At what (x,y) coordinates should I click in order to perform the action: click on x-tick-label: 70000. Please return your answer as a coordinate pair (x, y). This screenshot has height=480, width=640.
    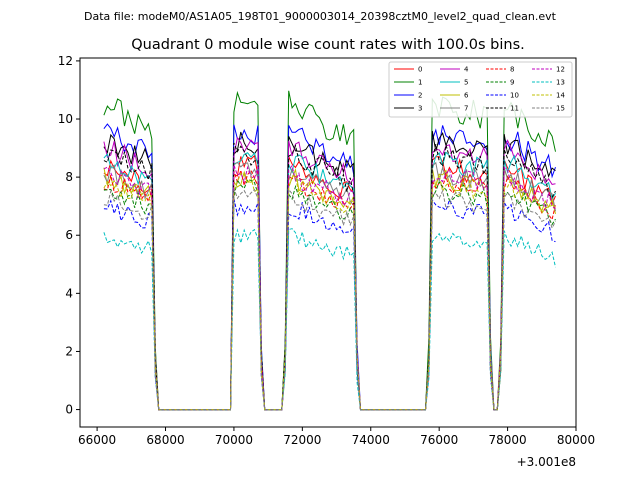
    Looking at the image, I should click on (234, 440).